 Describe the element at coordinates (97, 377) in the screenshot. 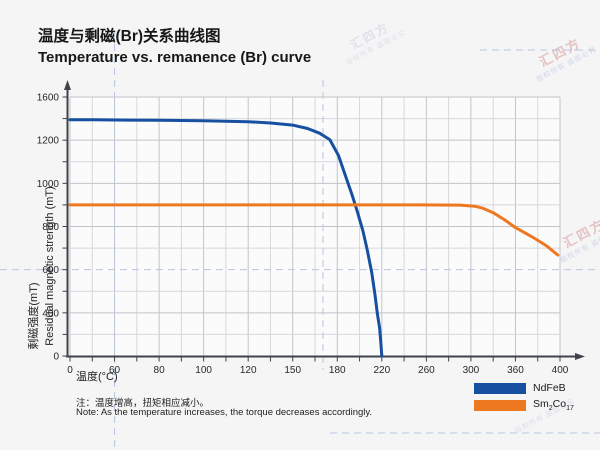

I see `x-axis-title: 温度(°C)` at that location.